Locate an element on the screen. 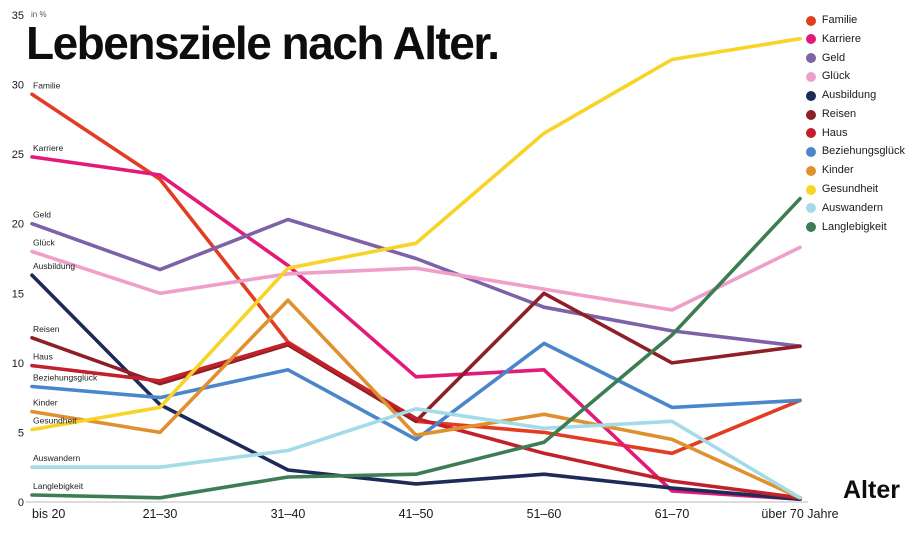 The image size is (915, 533). legend-label: Haus is located at coordinates (834, 132).